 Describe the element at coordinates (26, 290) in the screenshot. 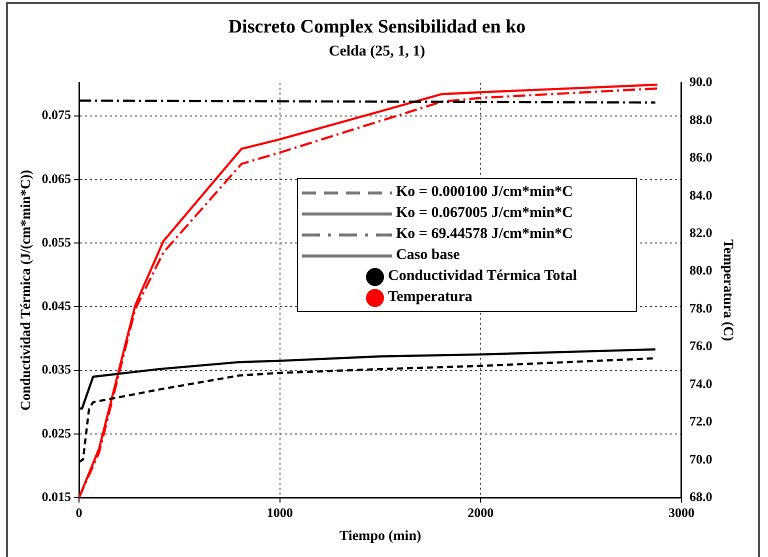

I see `y-axis-title: Conductividad Térmica (J/(cm*min*C))` at that location.